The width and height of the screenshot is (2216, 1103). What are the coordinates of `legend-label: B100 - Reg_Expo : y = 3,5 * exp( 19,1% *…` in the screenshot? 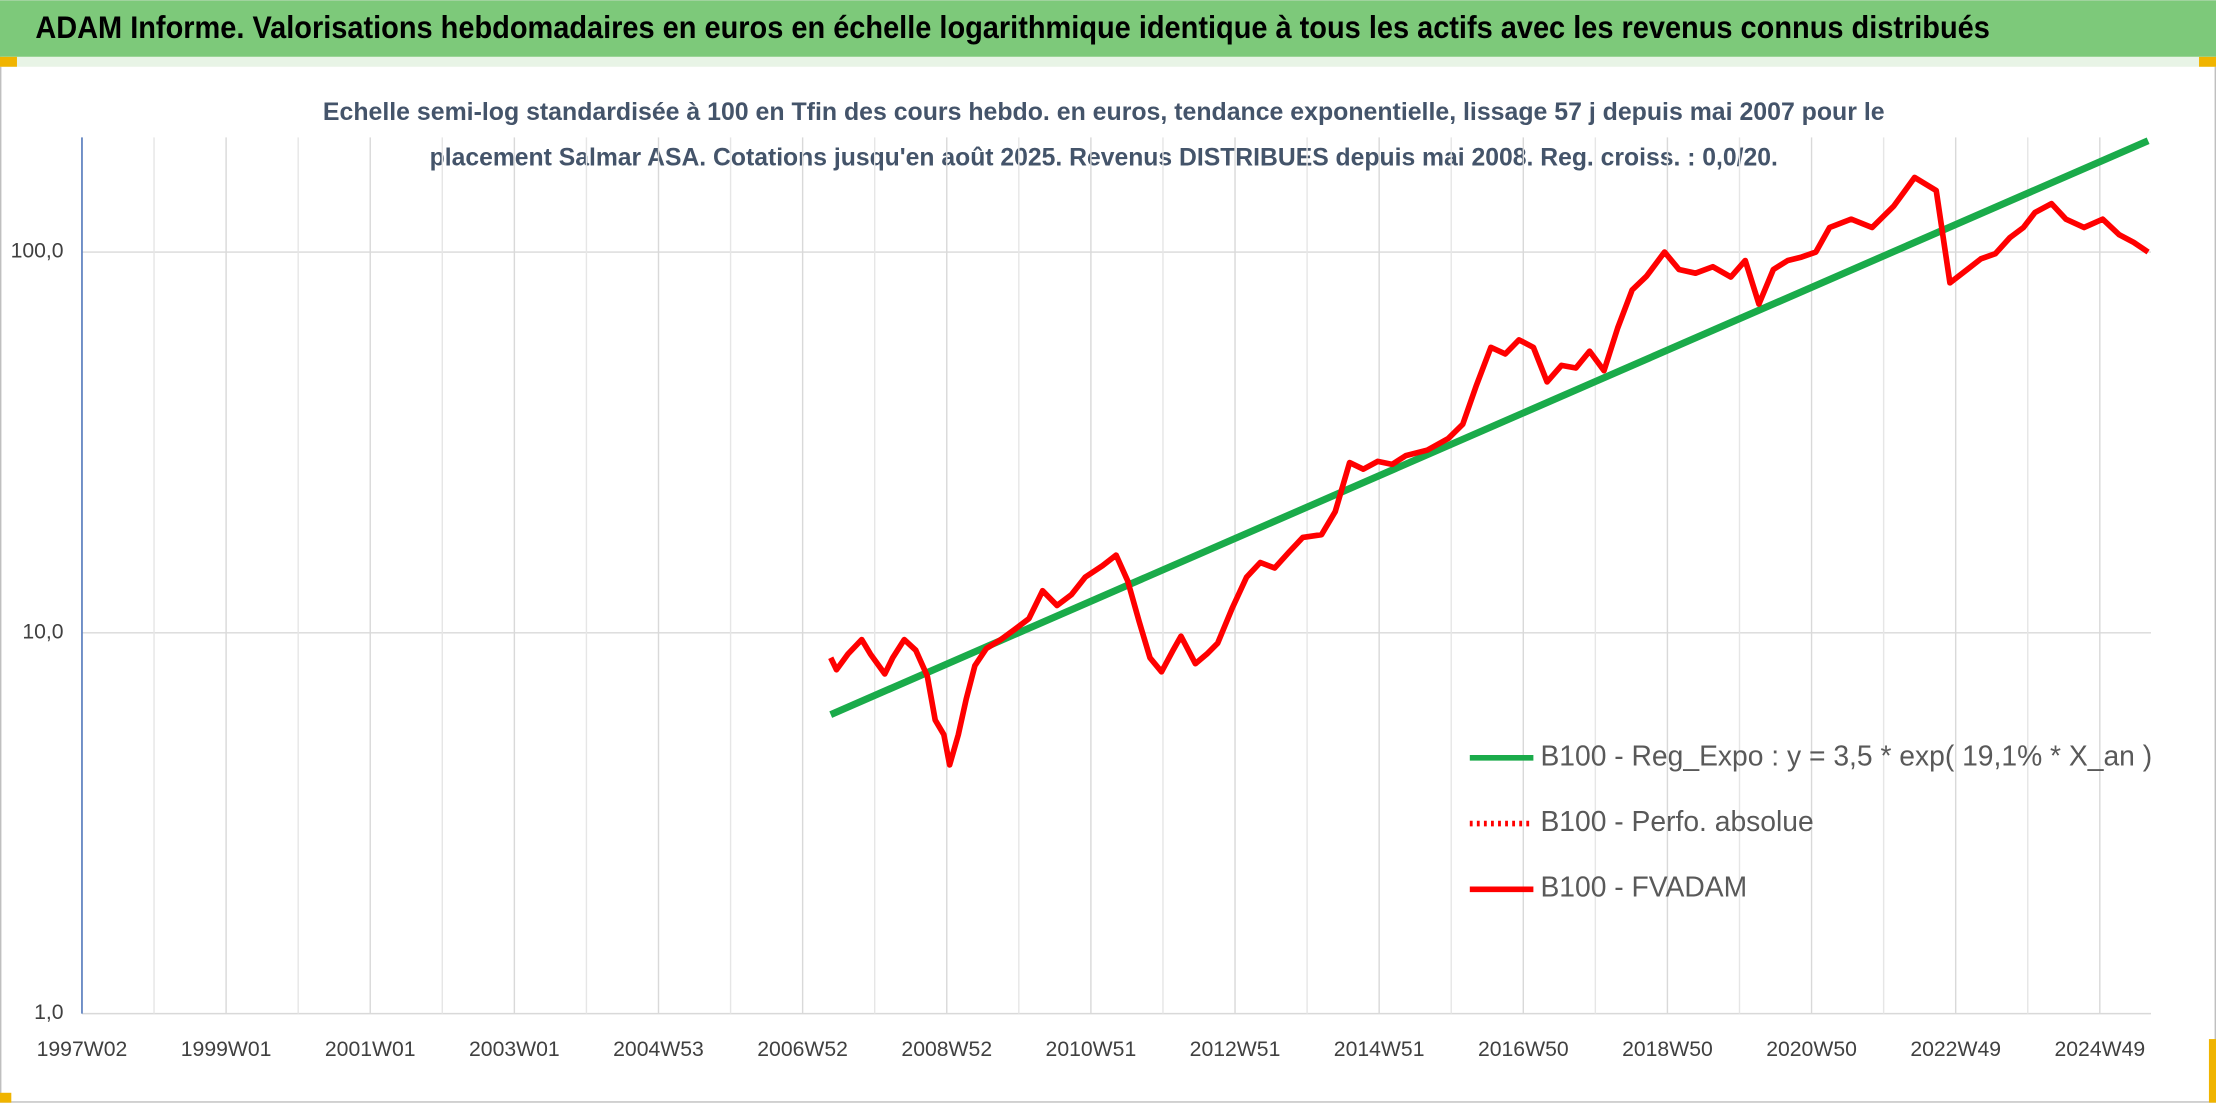 It's located at (1846, 755).